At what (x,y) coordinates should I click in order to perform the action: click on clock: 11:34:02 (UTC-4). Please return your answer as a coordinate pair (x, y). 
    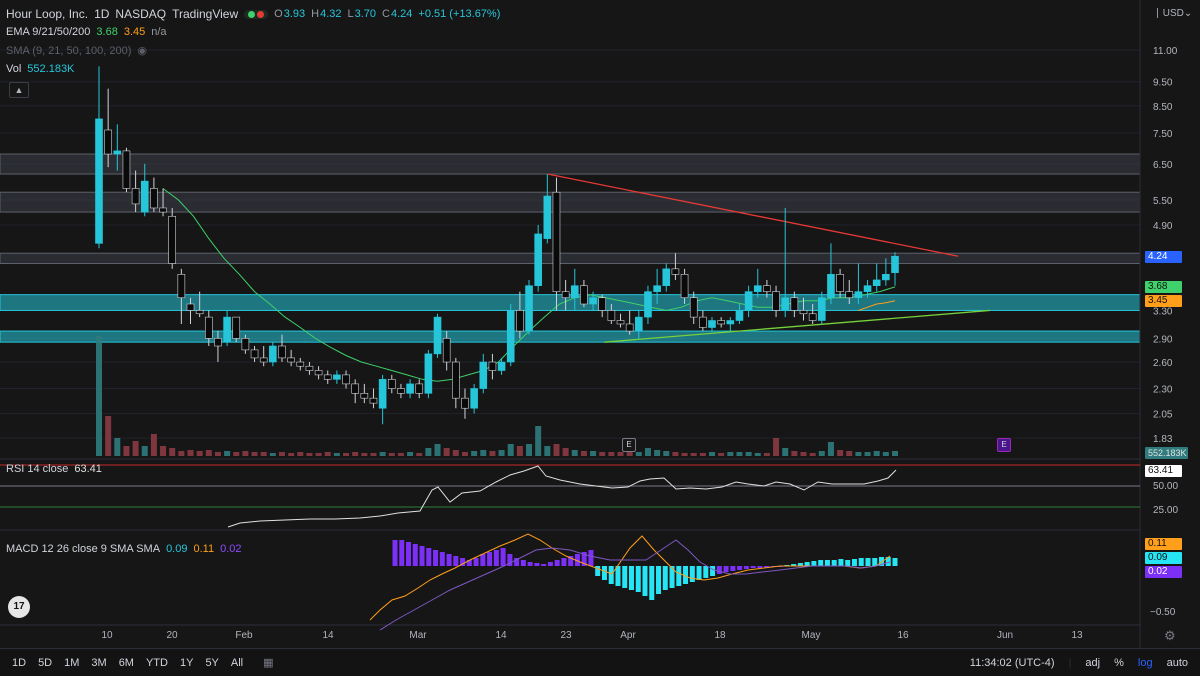
    Looking at the image, I should click on (1012, 662).